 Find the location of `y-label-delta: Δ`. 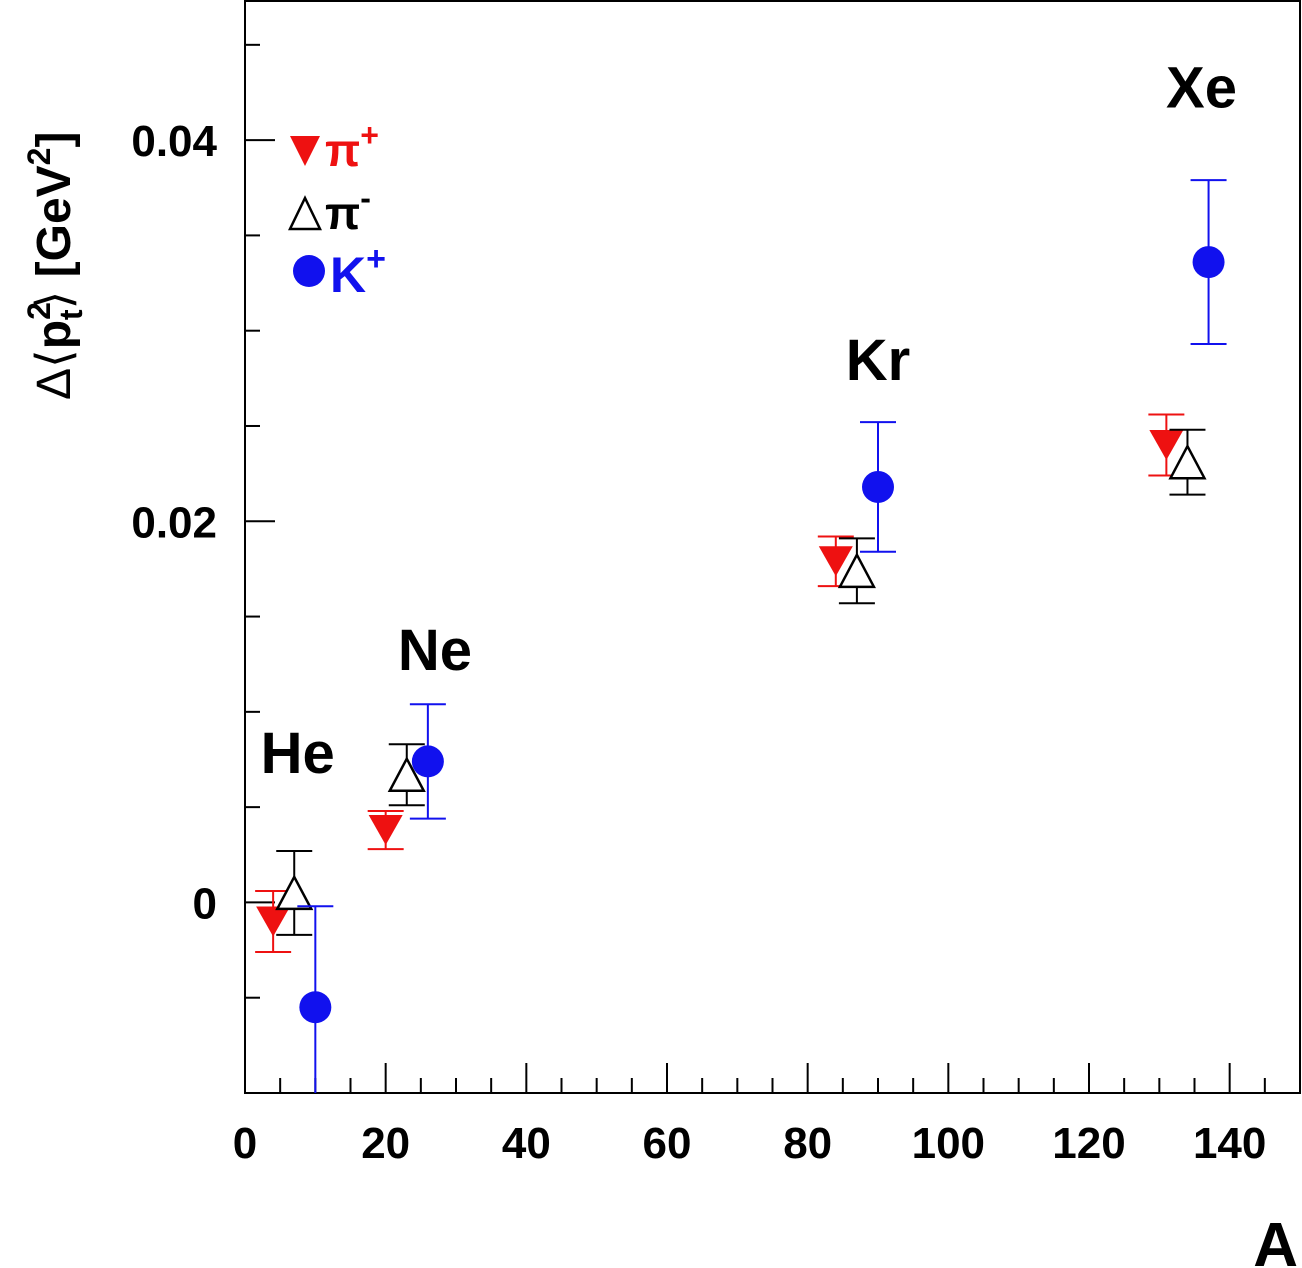

y-label-delta: Δ is located at coordinates (54, 384).